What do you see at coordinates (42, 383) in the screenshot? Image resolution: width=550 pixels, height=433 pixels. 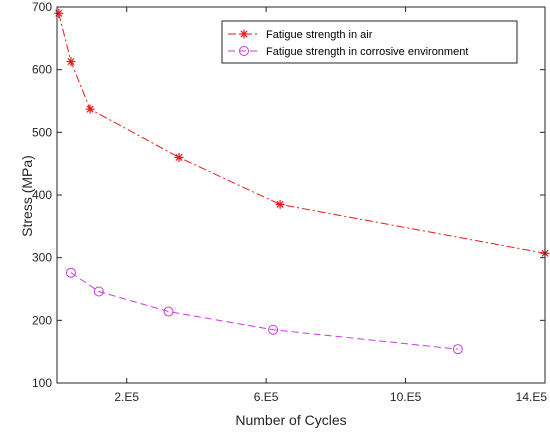 I see `y-tick-label: 100` at bounding box center [42, 383].